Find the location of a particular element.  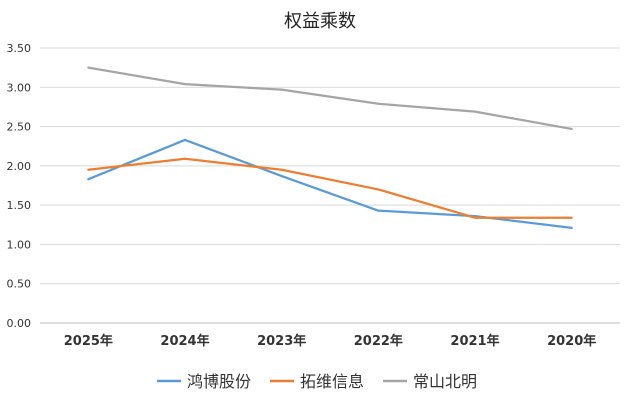

x-axis-ticks: 2025年 2024年 2023年 2022年 2021年 2020年 is located at coordinates (330, 341).